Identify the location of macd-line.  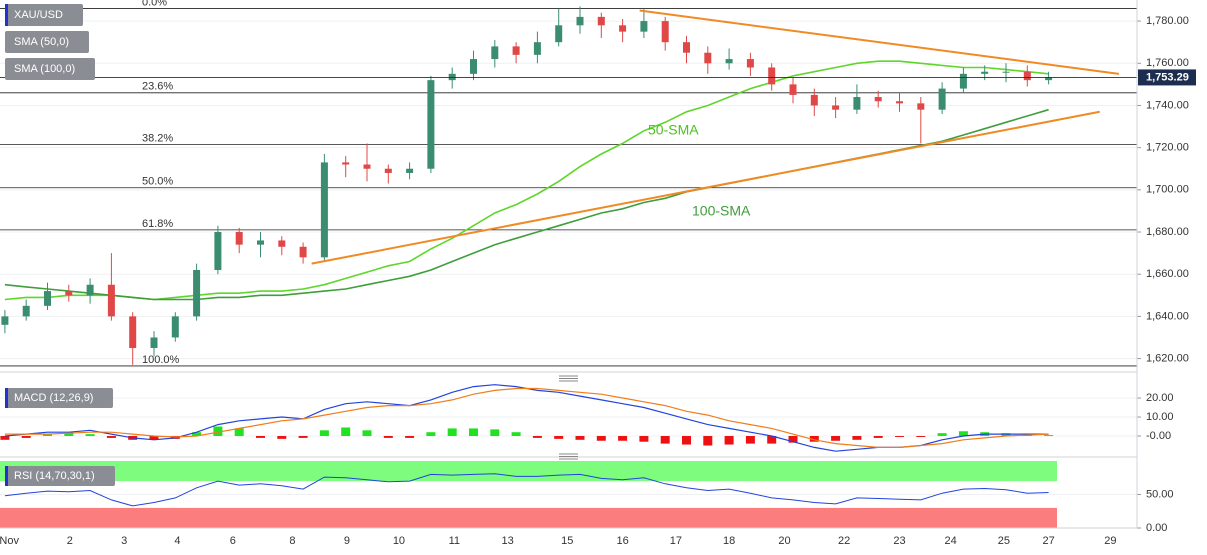
(526, 417).